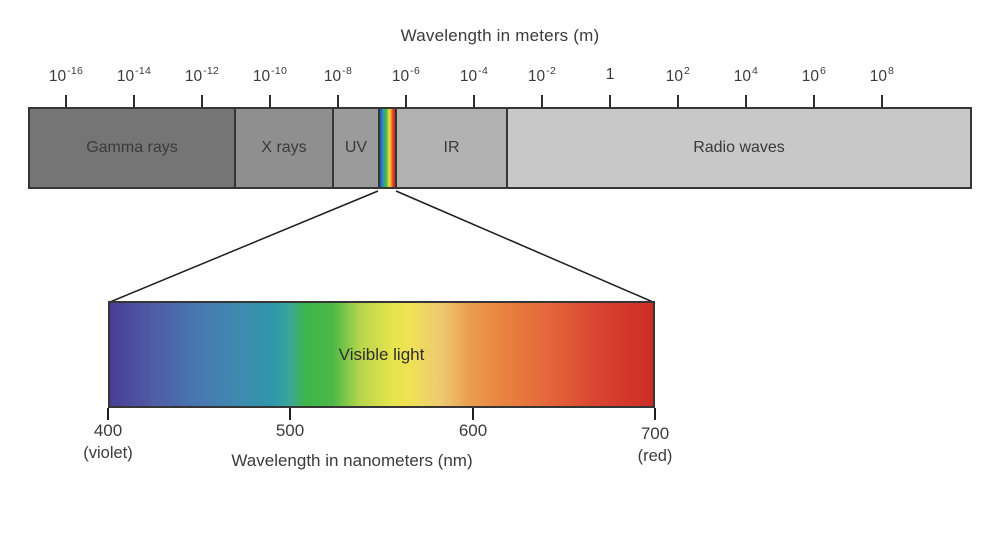  I want to click on segment-gamma-rays: Gamma rays, so click(132, 148).